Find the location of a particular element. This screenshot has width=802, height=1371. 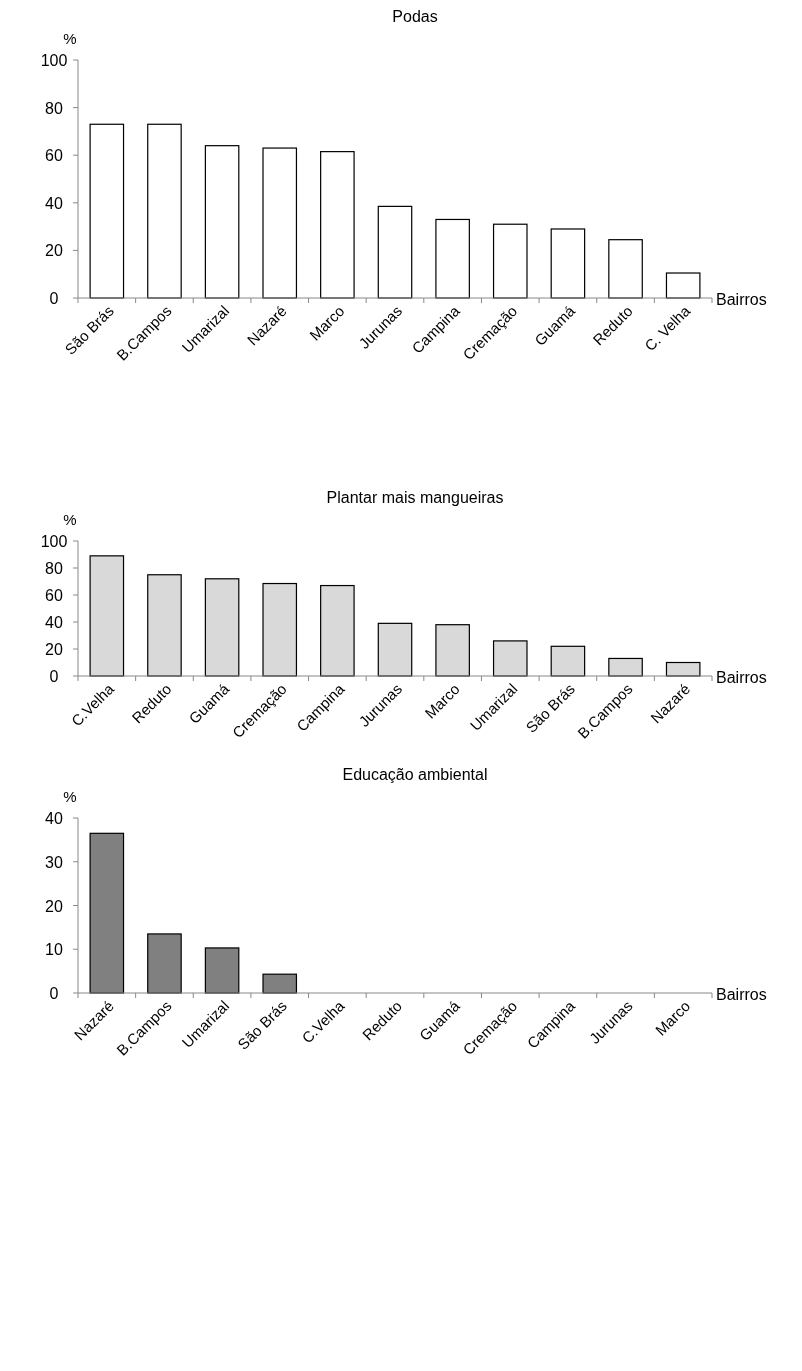

chart-title: Podas is located at coordinates (415, 16).